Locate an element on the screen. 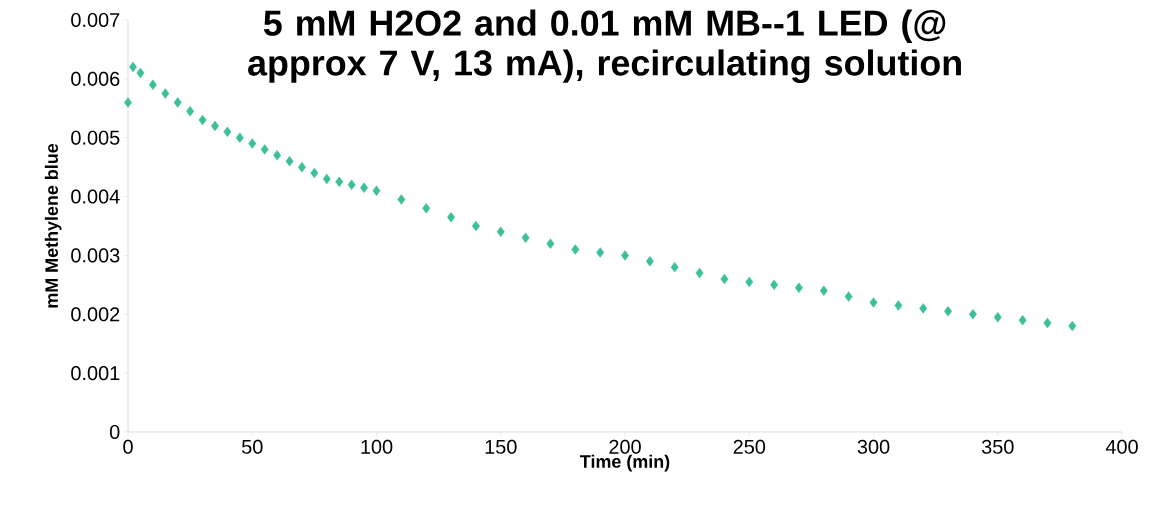 The width and height of the screenshot is (1150, 512). y-tick-label: 0.004 is located at coordinates (95, 196).